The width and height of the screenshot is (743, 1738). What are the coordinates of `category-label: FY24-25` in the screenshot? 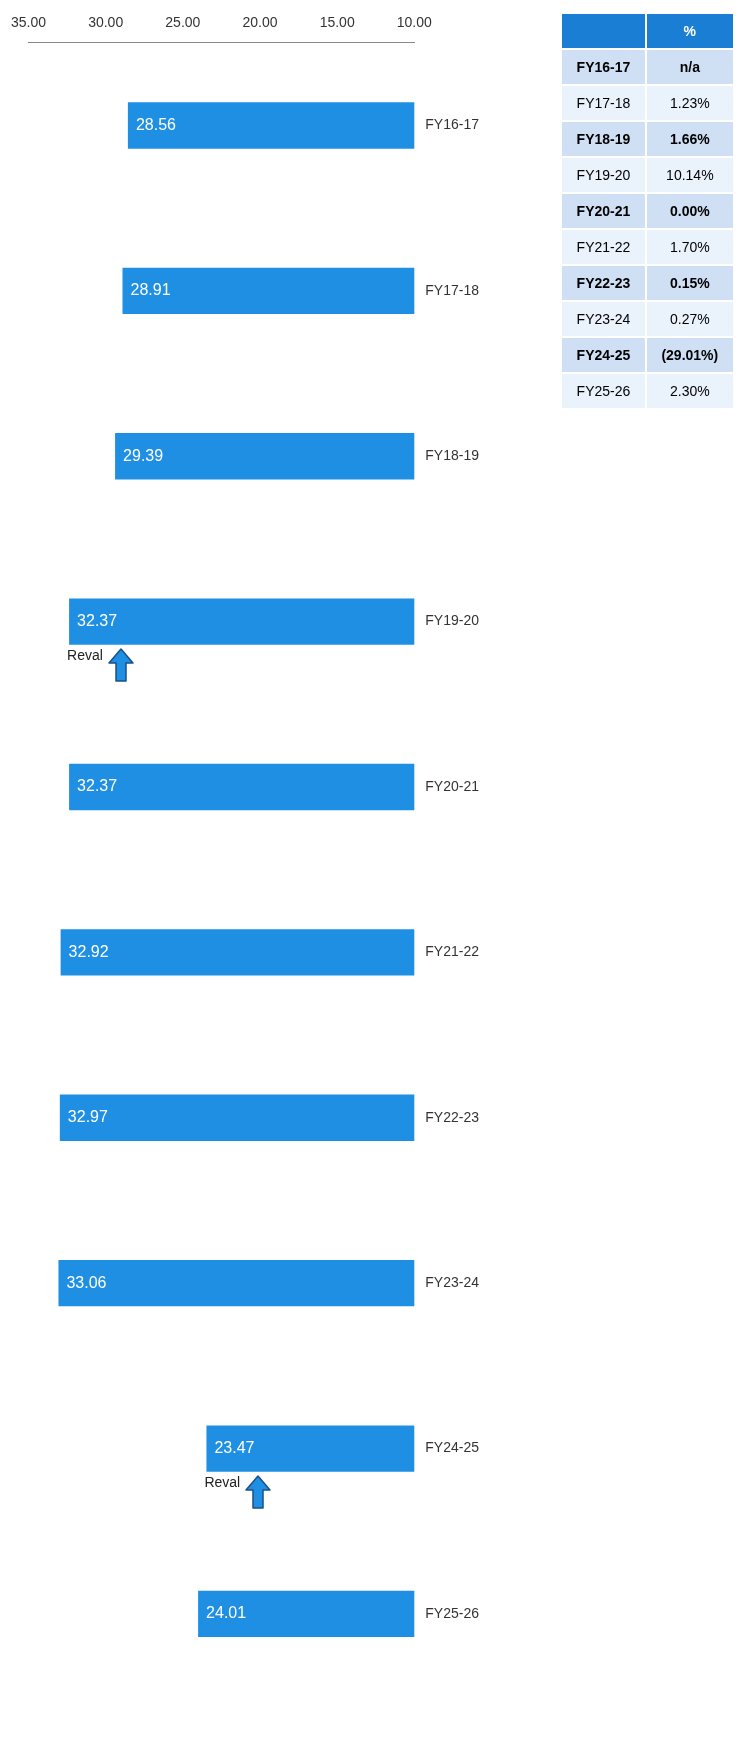 It's located at (603, 355).